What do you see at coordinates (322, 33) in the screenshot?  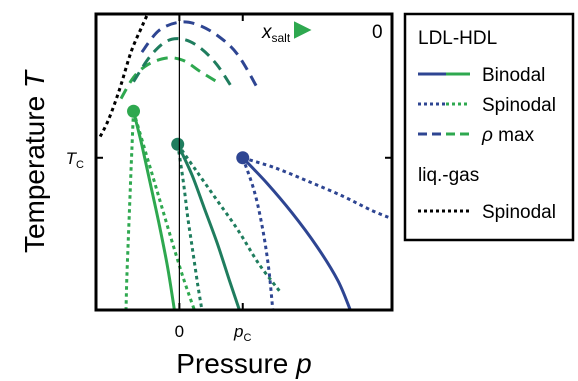 I see `xsalt-annotation: 0 xsalt` at bounding box center [322, 33].